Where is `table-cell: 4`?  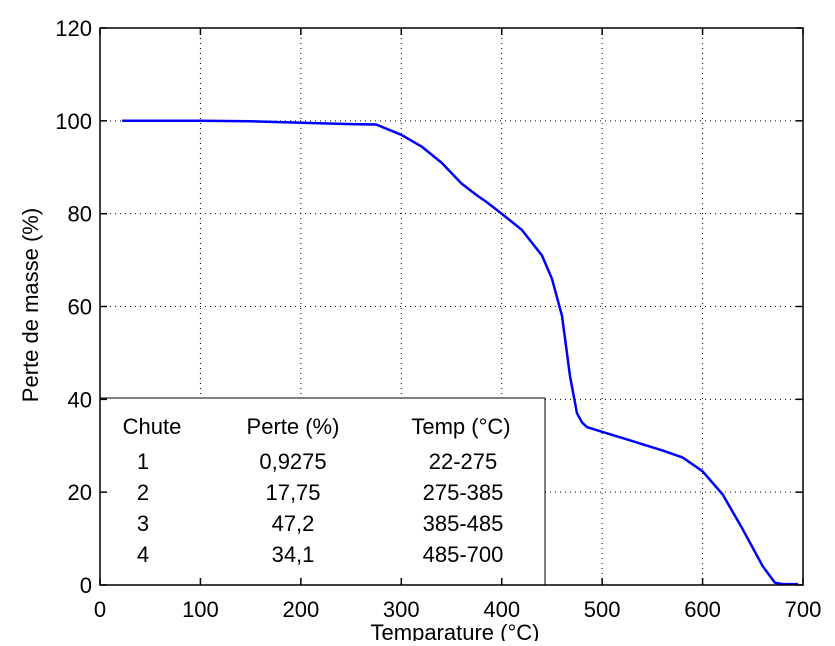
table-cell: 4 is located at coordinates (143, 554).